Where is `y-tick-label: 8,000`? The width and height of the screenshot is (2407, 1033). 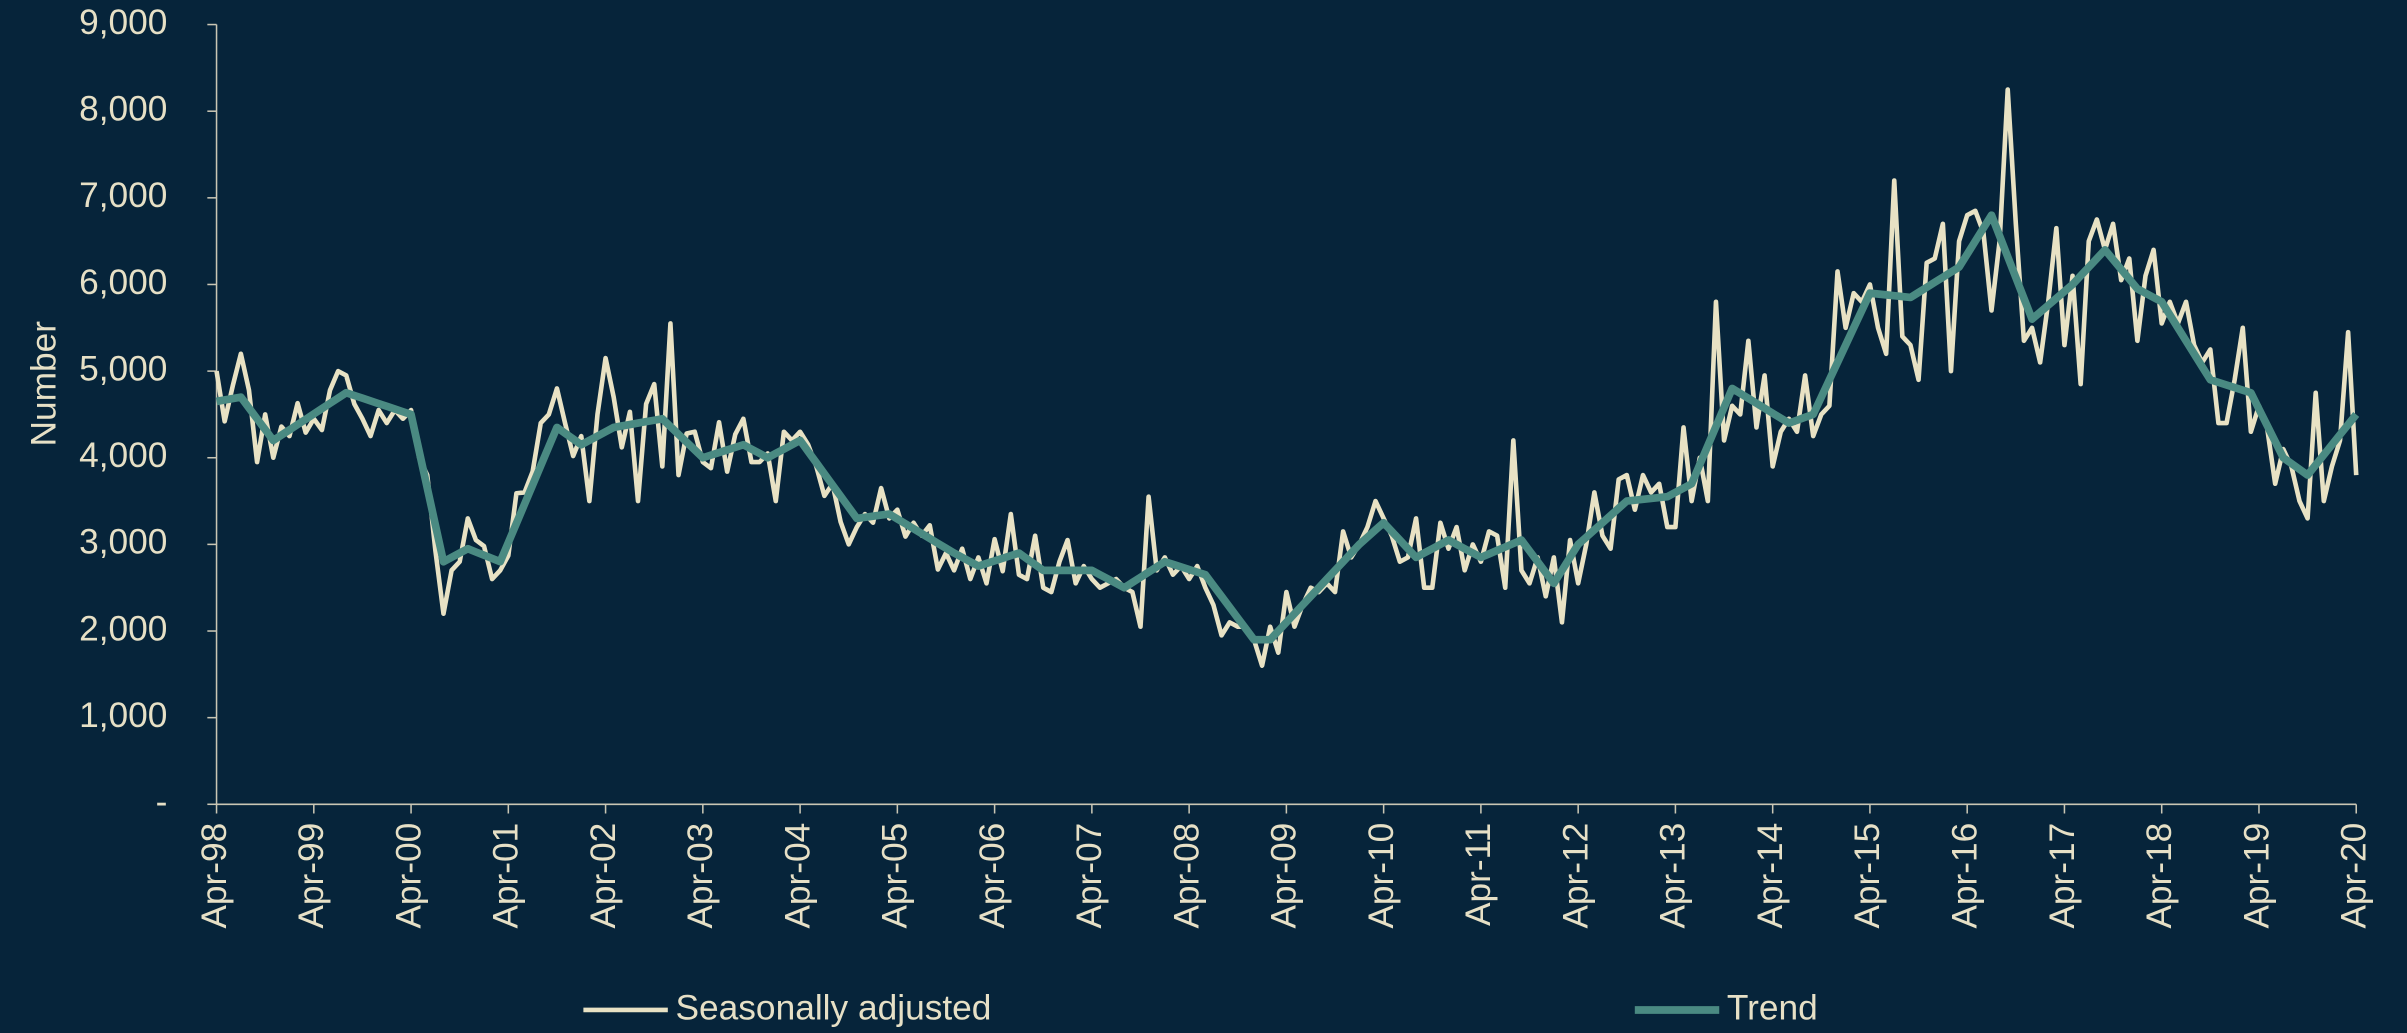 y-tick-label: 8,000 is located at coordinates (123, 109).